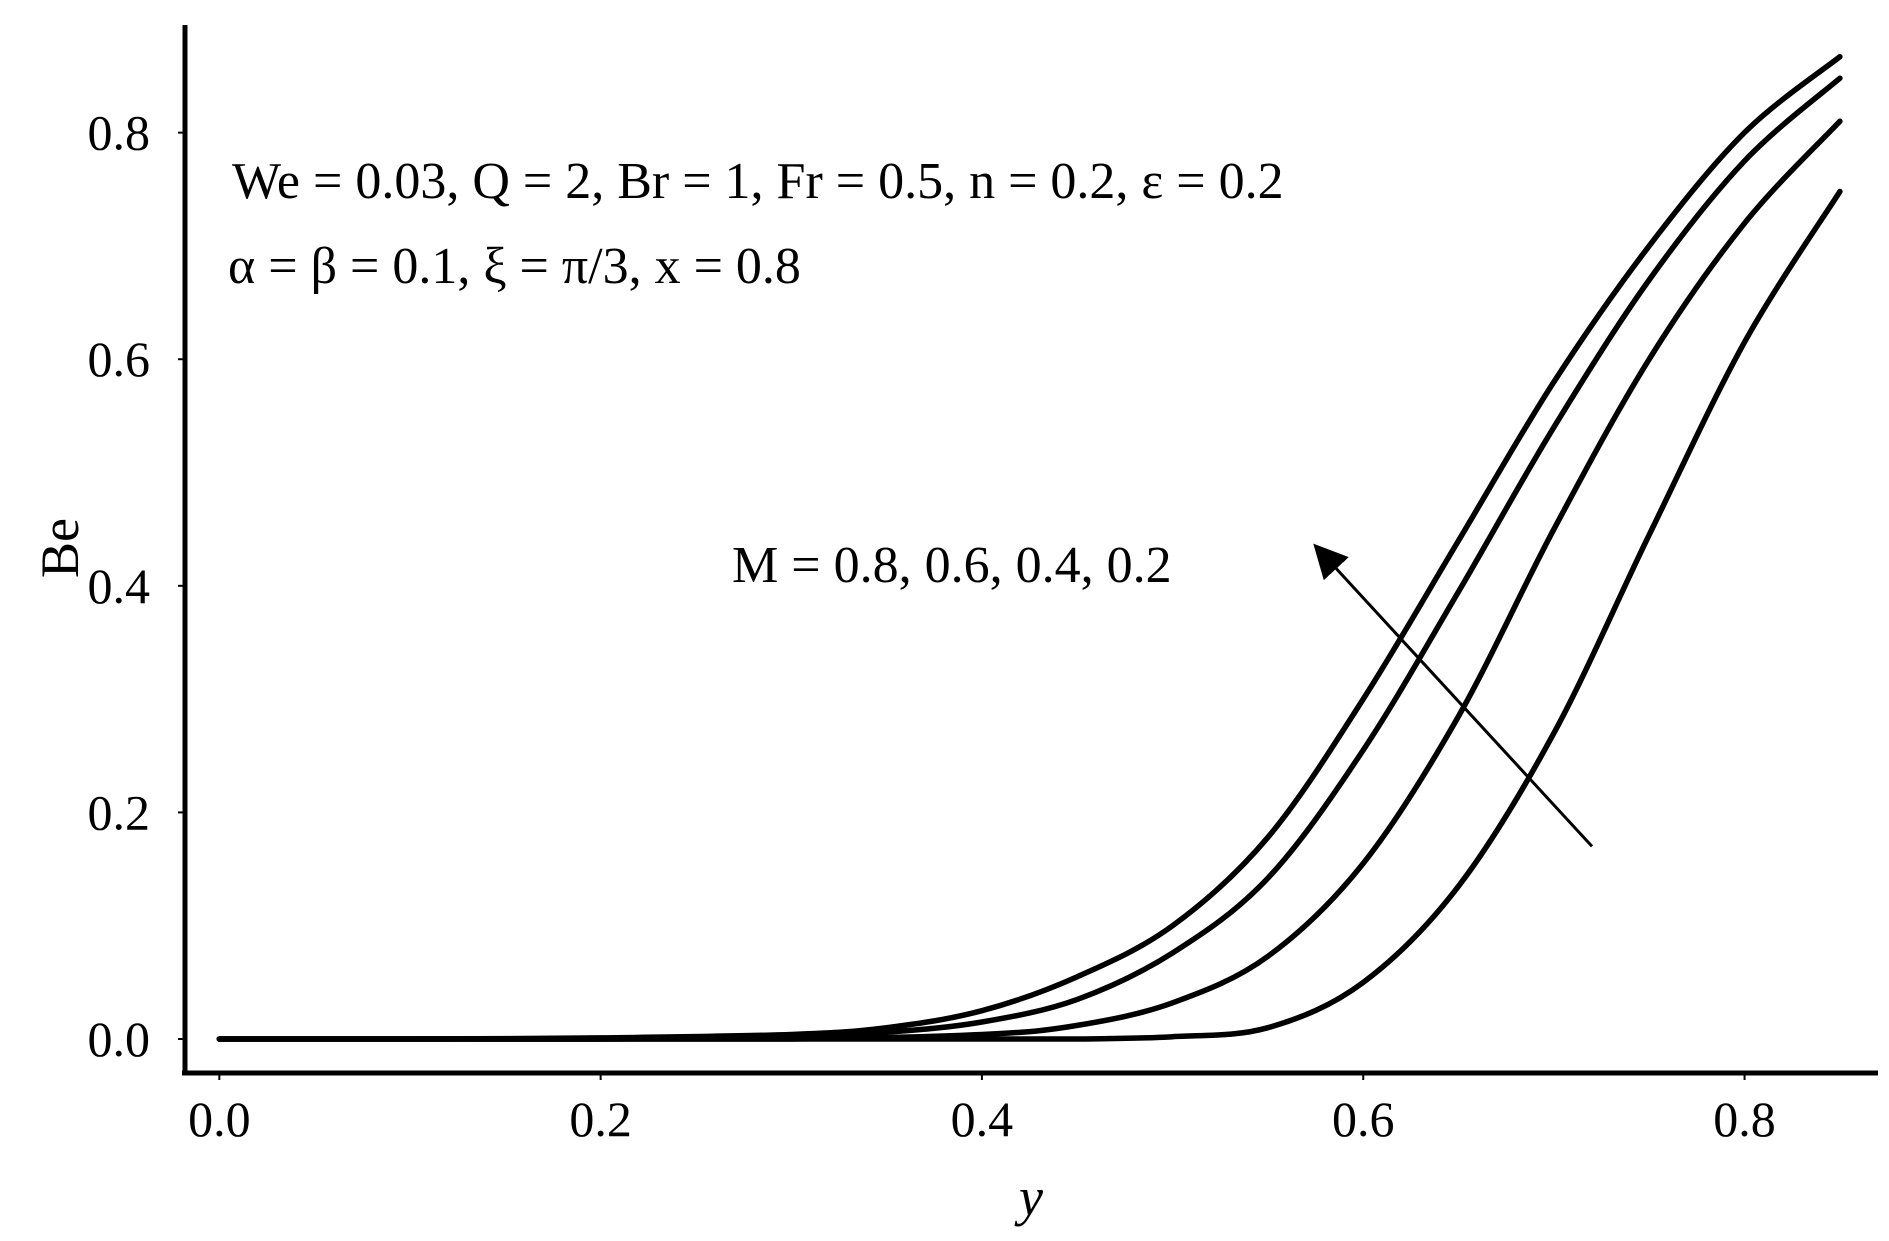 This screenshot has width=1889, height=1241. What do you see at coordinates (119, 359) in the screenshot?
I see `y-tick-label: 0.6` at bounding box center [119, 359].